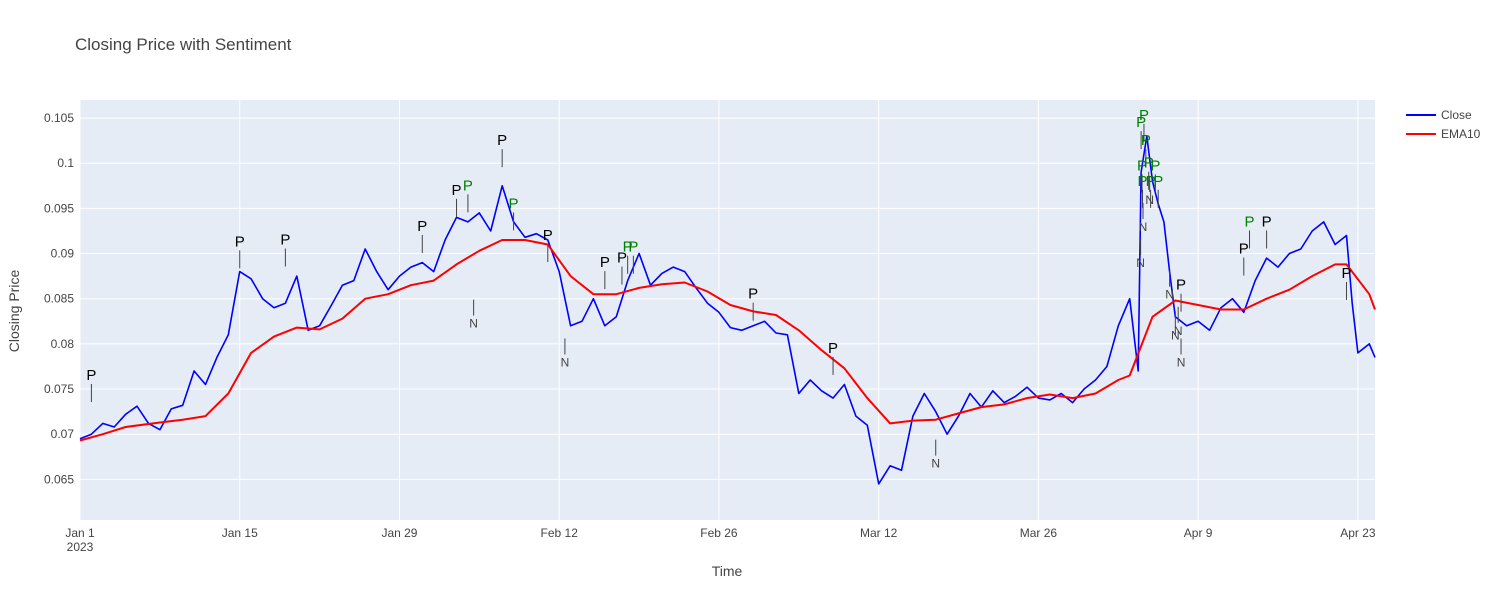 This screenshot has height=600, width=1500. What do you see at coordinates (14, 311) in the screenshot?
I see `y-axis-title: Closing Price` at bounding box center [14, 311].